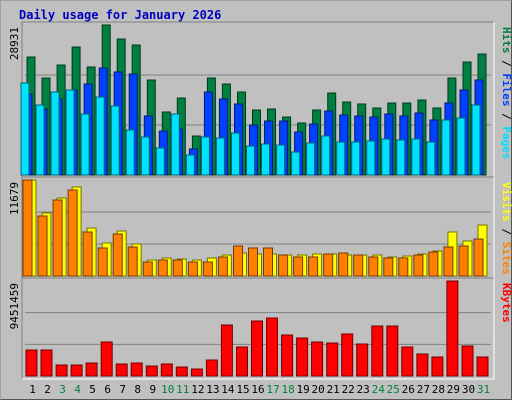  What do you see at coordinates (506, 202) in the screenshot?
I see `legend-visits: Visits` at bounding box center [506, 202].